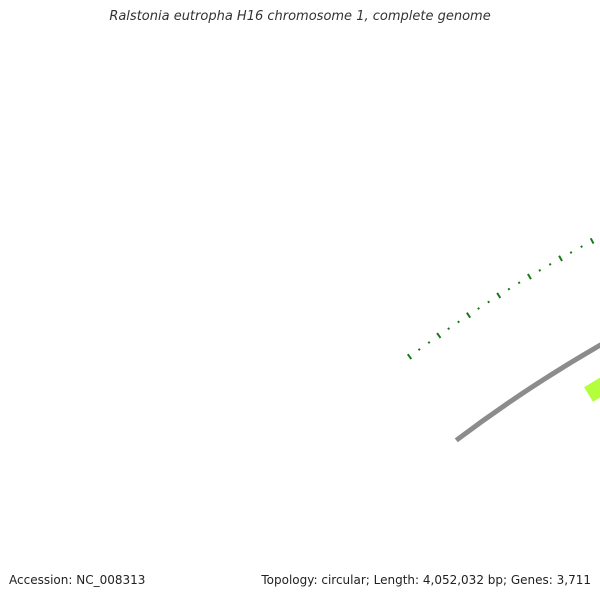 This screenshot has width=600, height=600. What do you see at coordinates (77, 580) in the screenshot?
I see `accession-text: Accession: NC_008313` at bounding box center [77, 580].